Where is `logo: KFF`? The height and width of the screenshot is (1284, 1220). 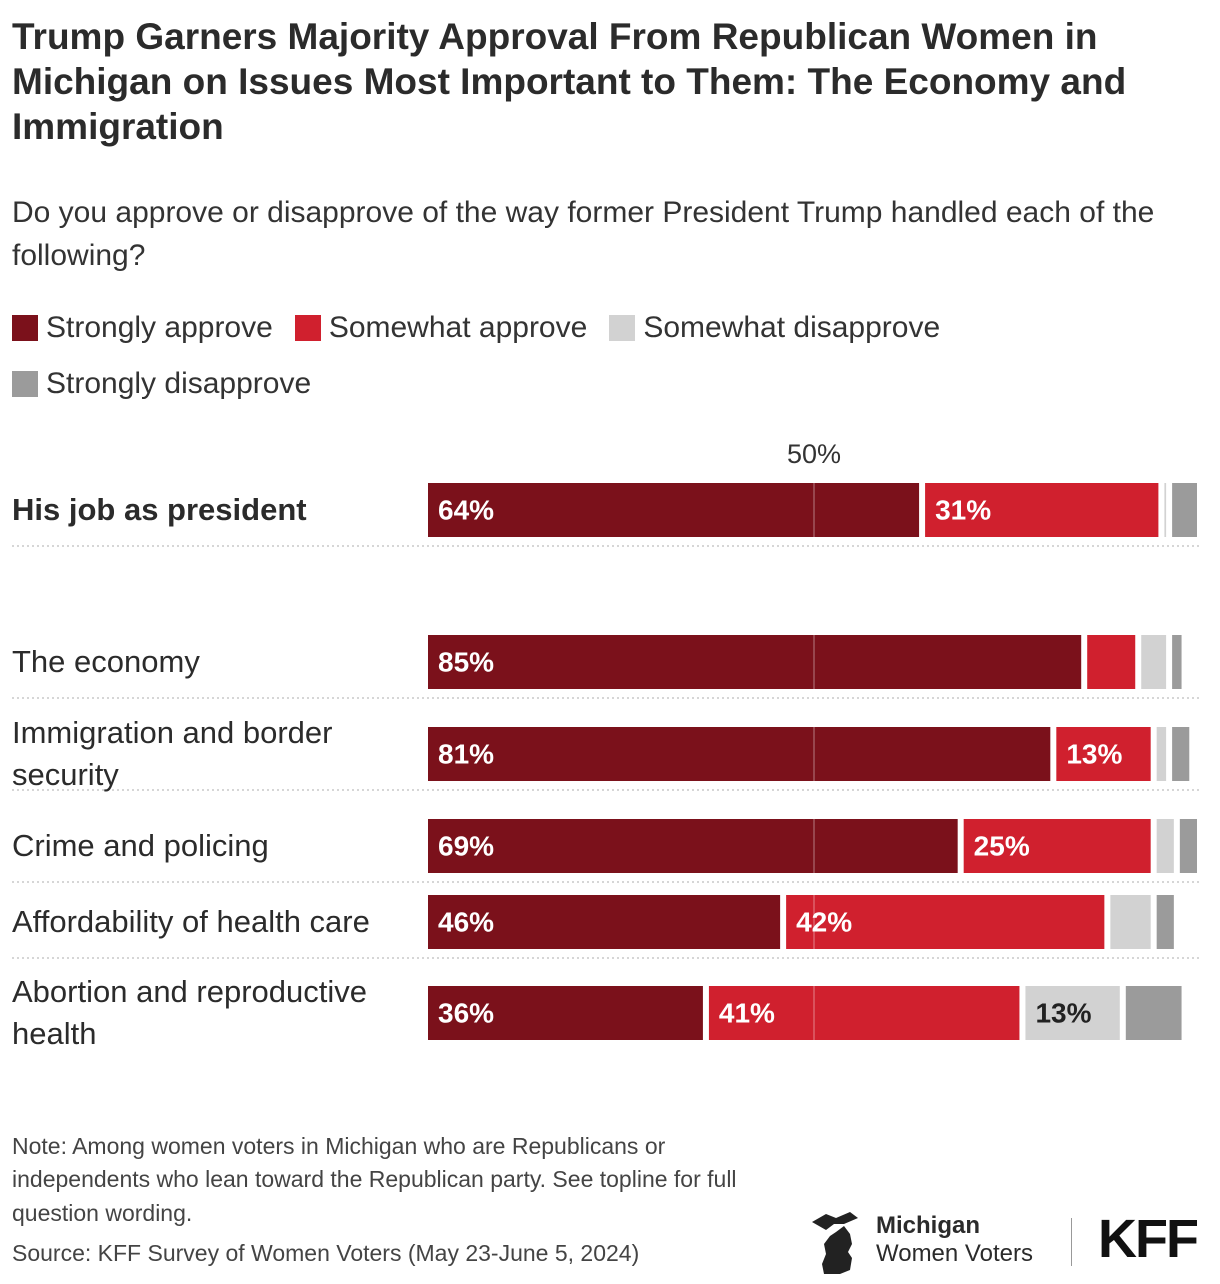 logo: KFF is located at coordinates (1148, 1239).